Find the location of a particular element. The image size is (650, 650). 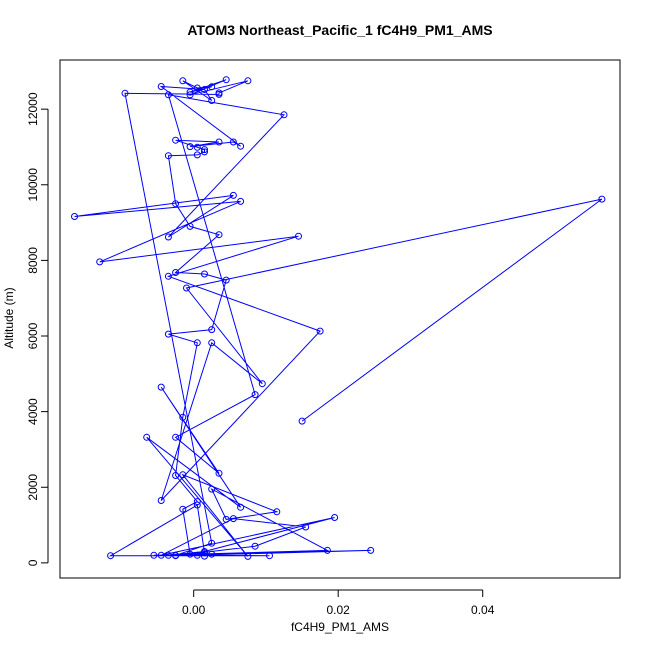

y-tick-label: 0 is located at coordinates (33, 562).